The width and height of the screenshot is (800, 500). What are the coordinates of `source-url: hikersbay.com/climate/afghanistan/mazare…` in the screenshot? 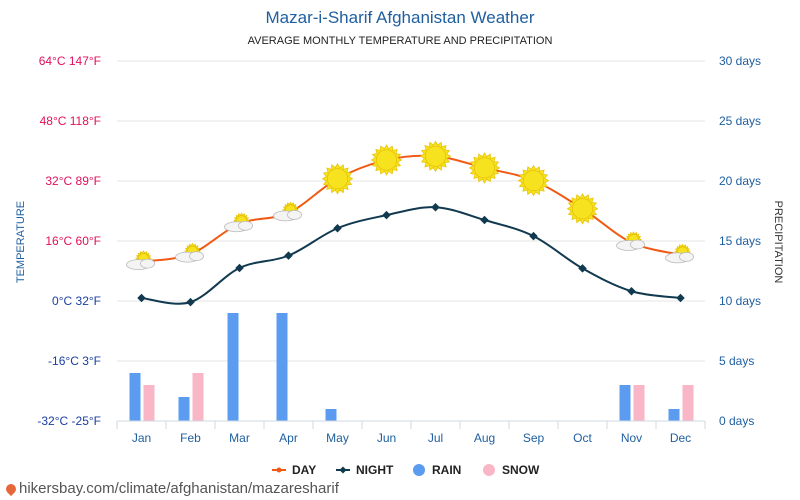 It's located at (179, 488).